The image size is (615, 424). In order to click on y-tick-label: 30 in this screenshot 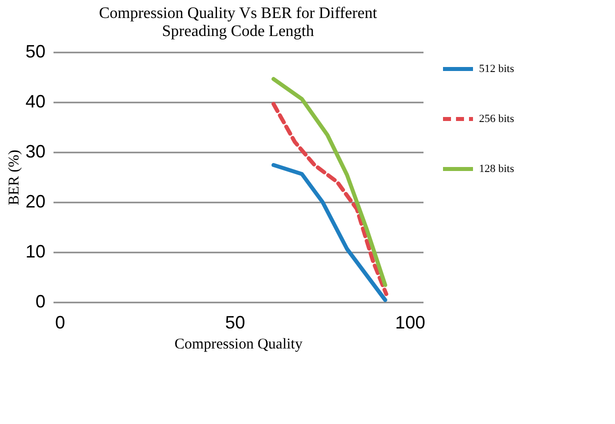, I will do `click(35, 152)`.